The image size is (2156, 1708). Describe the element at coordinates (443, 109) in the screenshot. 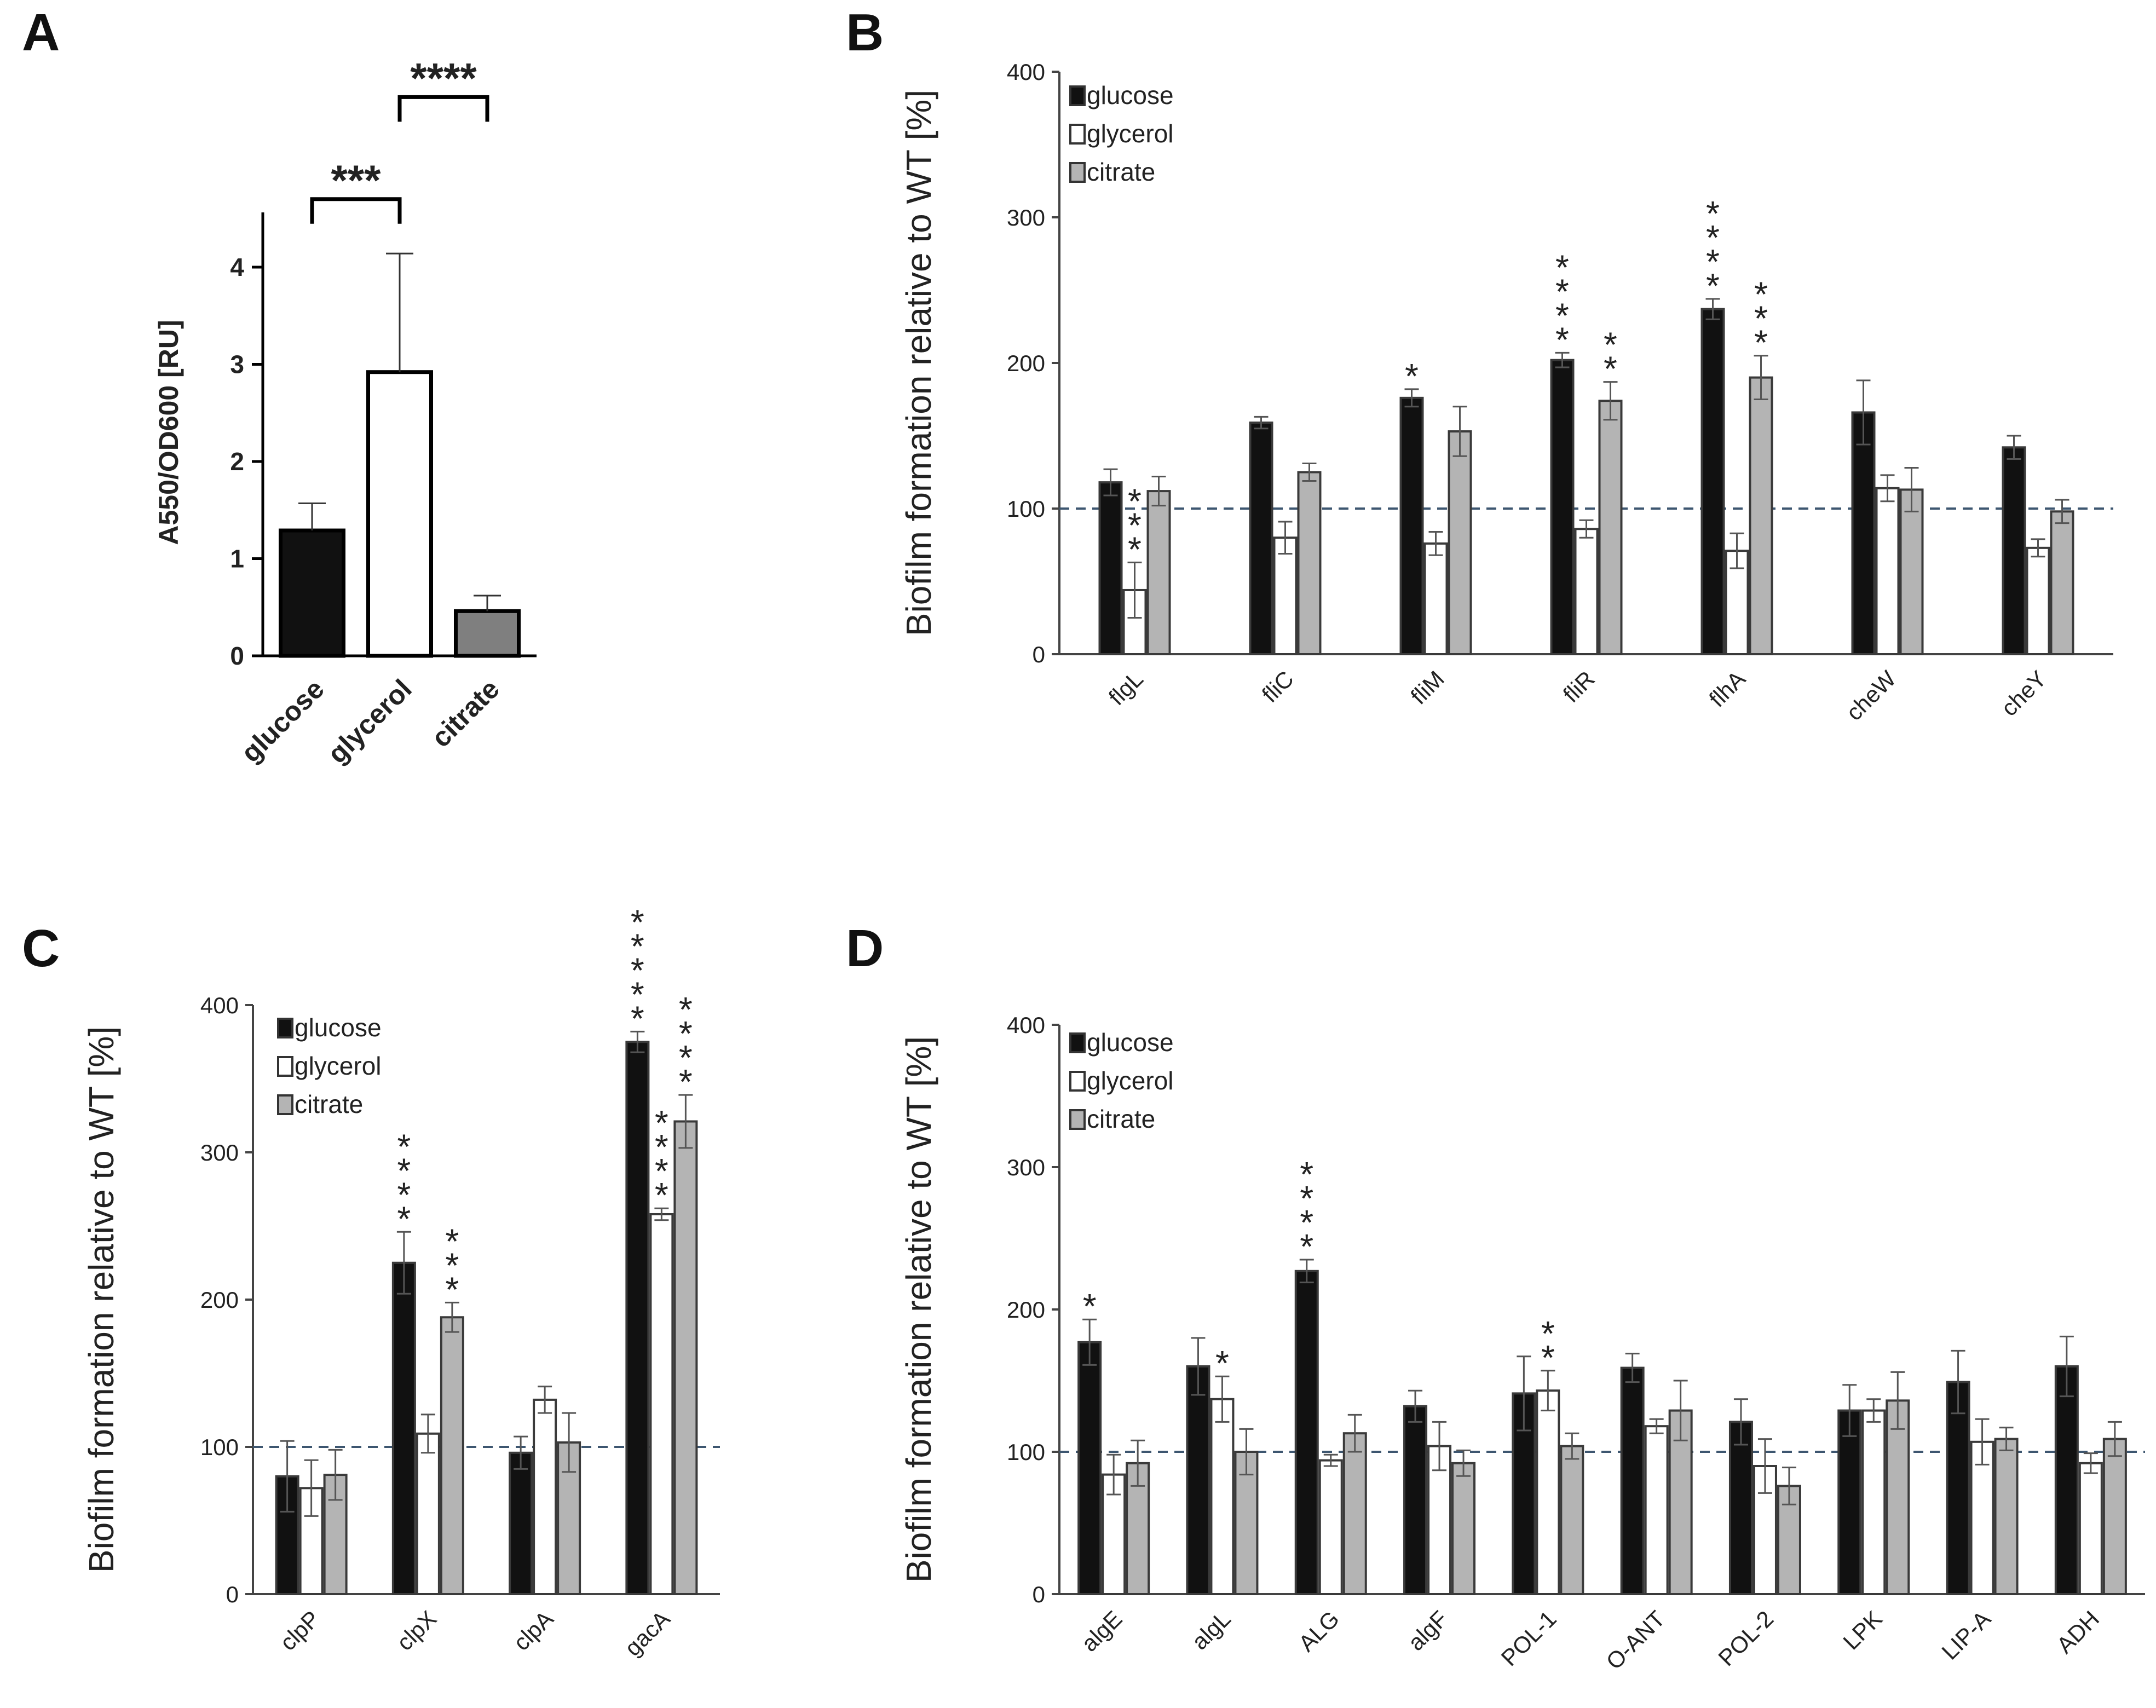

I see `significance-bracket` at that location.